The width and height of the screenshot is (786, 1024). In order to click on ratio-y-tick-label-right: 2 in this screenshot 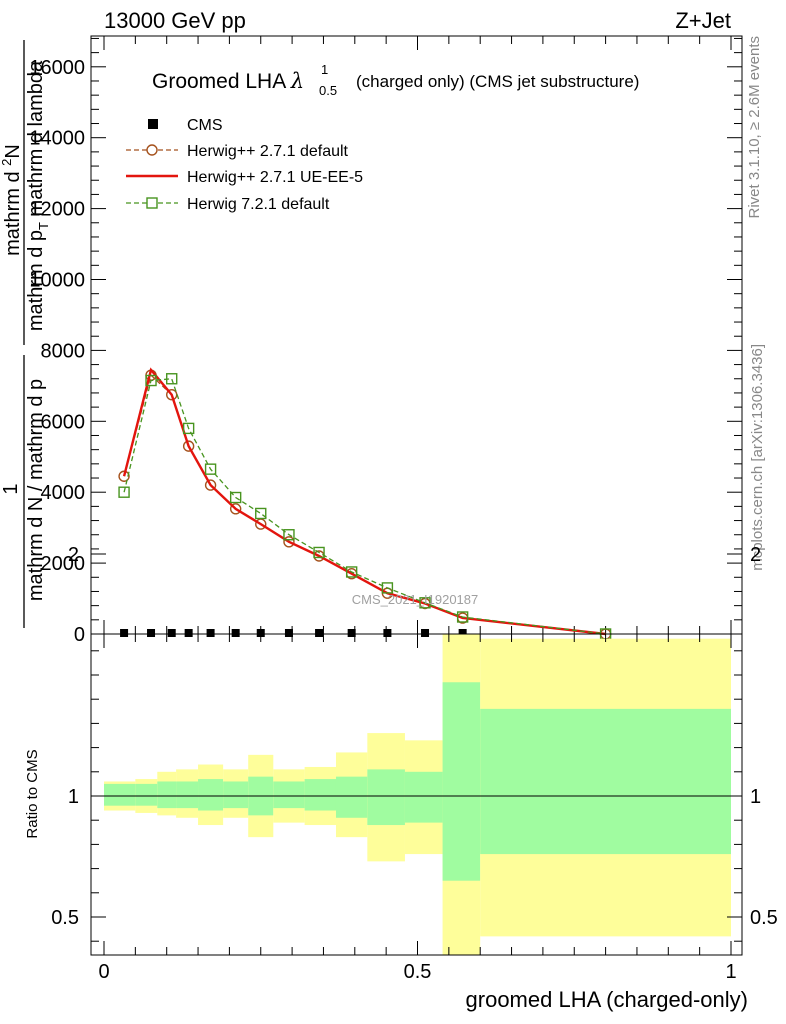, I will do `click(755, 555)`.